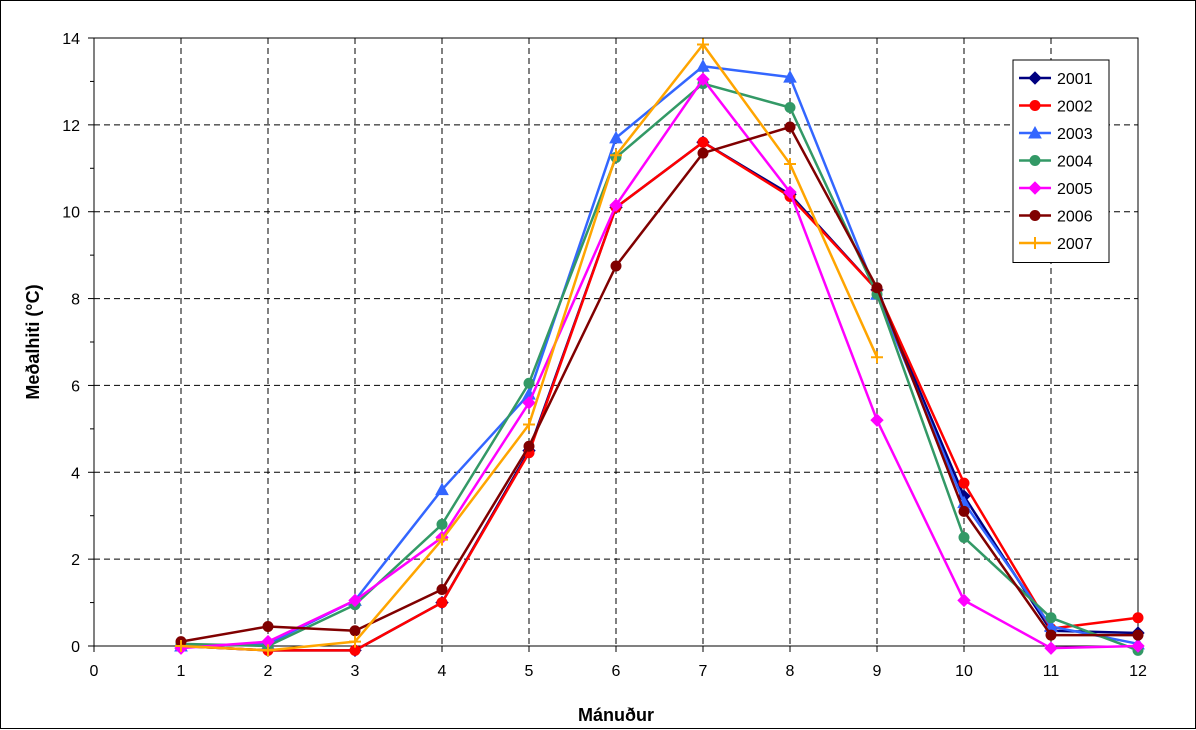  I want to click on y-tick-label: 4, so click(75, 473).